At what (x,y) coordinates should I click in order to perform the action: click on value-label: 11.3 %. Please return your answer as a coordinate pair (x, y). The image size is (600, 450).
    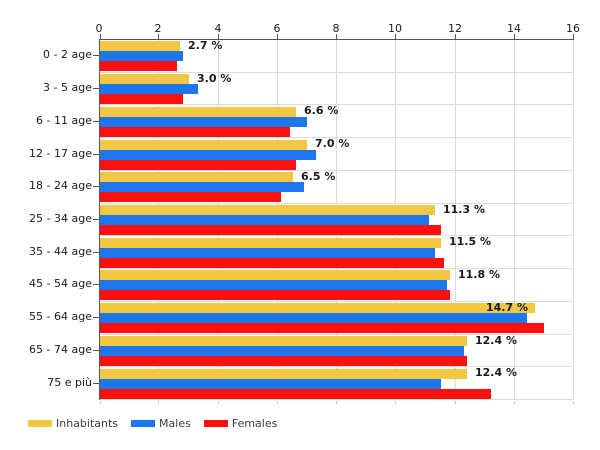
    Looking at the image, I should click on (464, 209).